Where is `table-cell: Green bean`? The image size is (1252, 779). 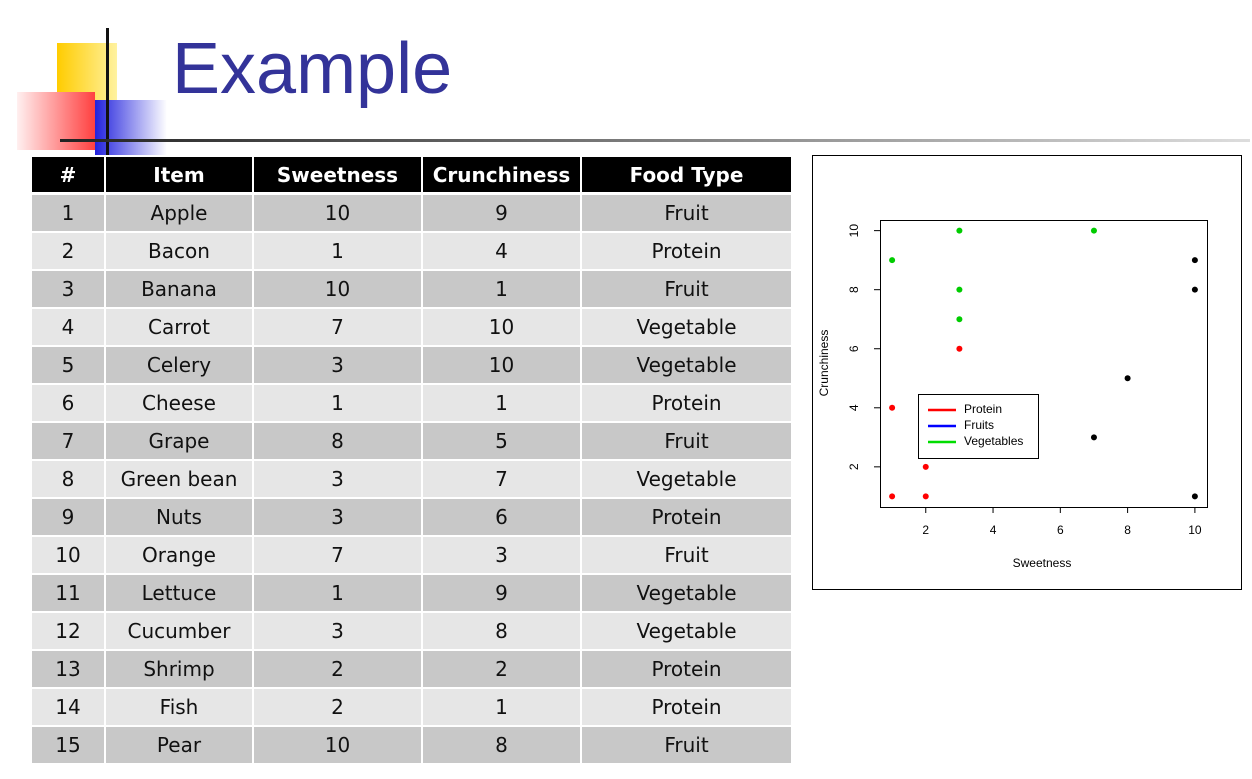
table-cell: Green bean is located at coordinates (179, 479).